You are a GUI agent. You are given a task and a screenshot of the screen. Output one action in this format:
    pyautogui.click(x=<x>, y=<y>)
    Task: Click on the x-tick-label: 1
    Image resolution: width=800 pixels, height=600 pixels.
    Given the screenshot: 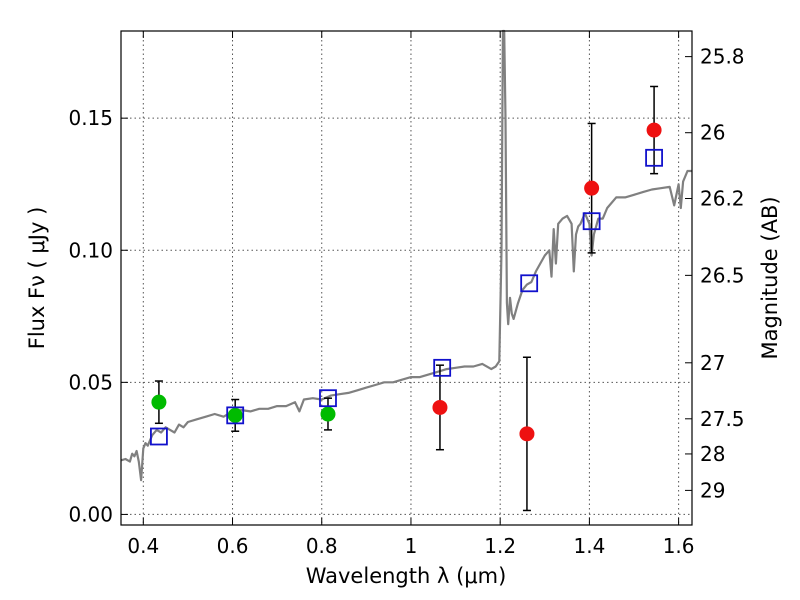 What is the action you would take?
    pyautogui.click(x=411, y=546)
    